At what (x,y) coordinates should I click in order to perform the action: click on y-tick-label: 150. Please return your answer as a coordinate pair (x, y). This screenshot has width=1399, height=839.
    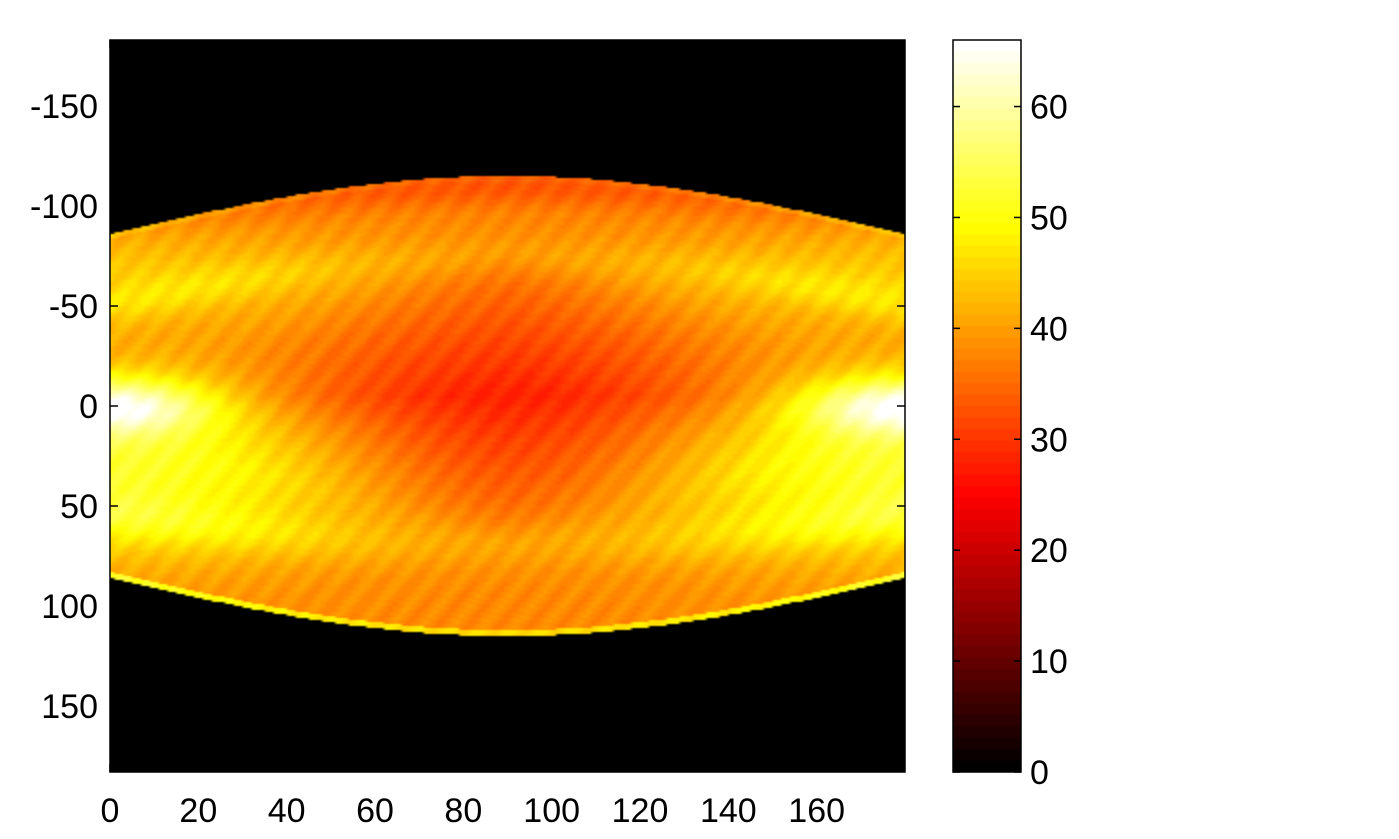
    Looking at the image, I should click on (69, 707).